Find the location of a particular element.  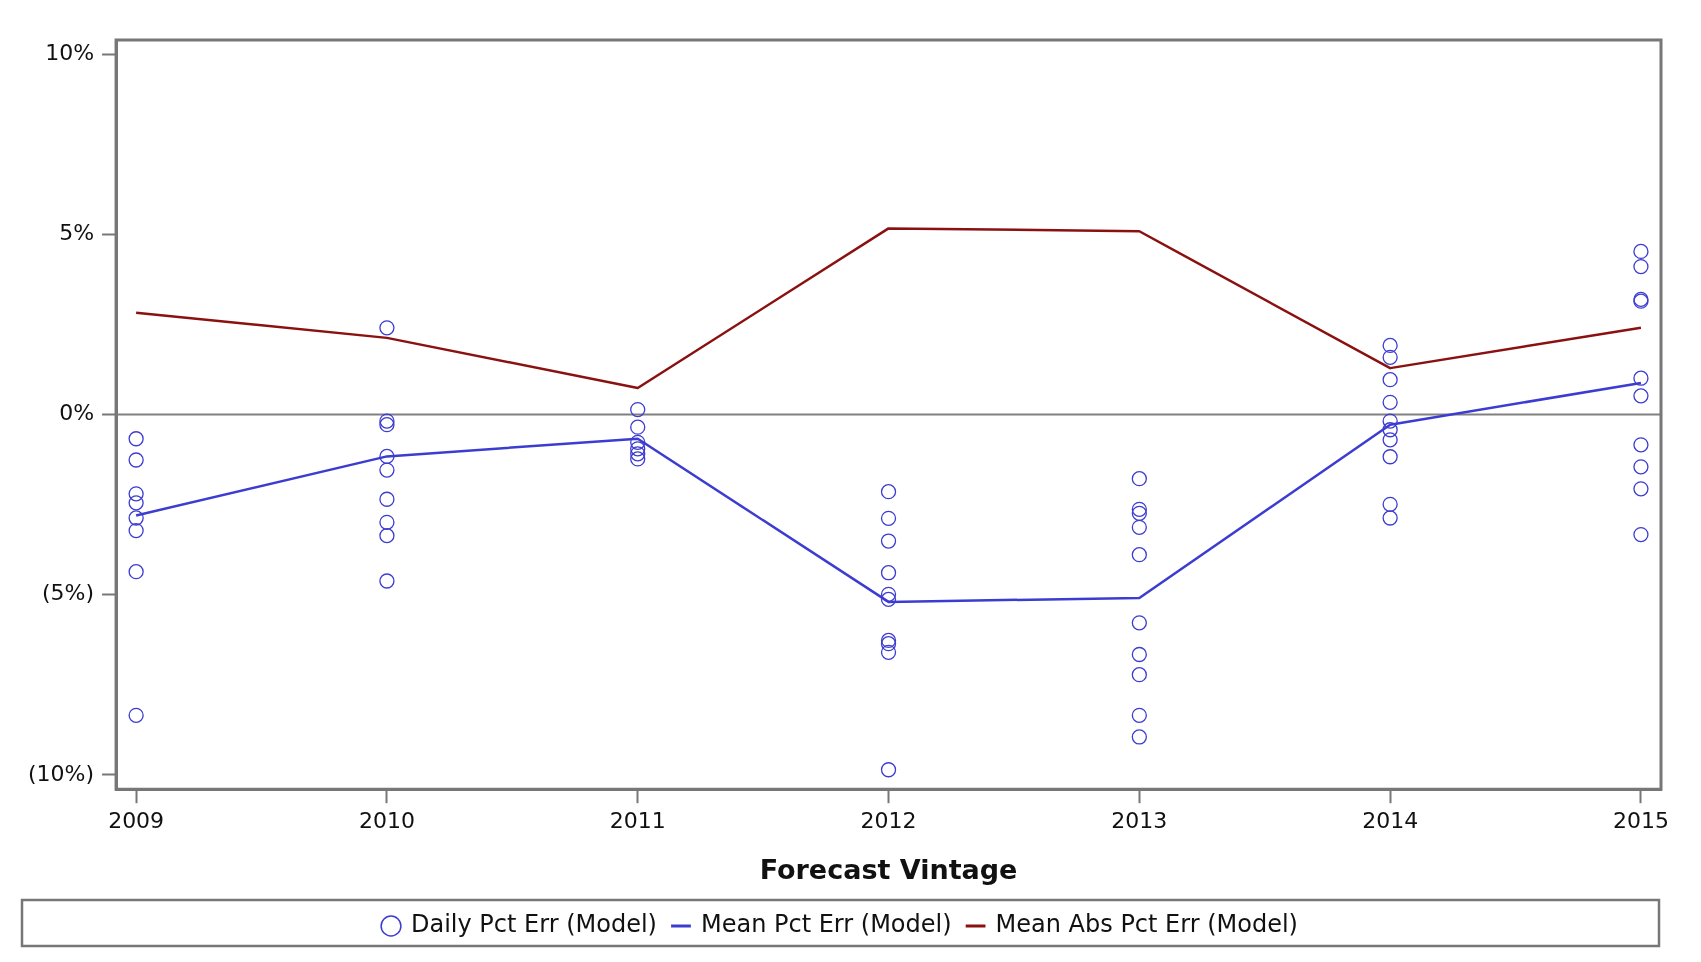

legend-label: Daily Pct Err (Model) is located at coordinates (534, 924).